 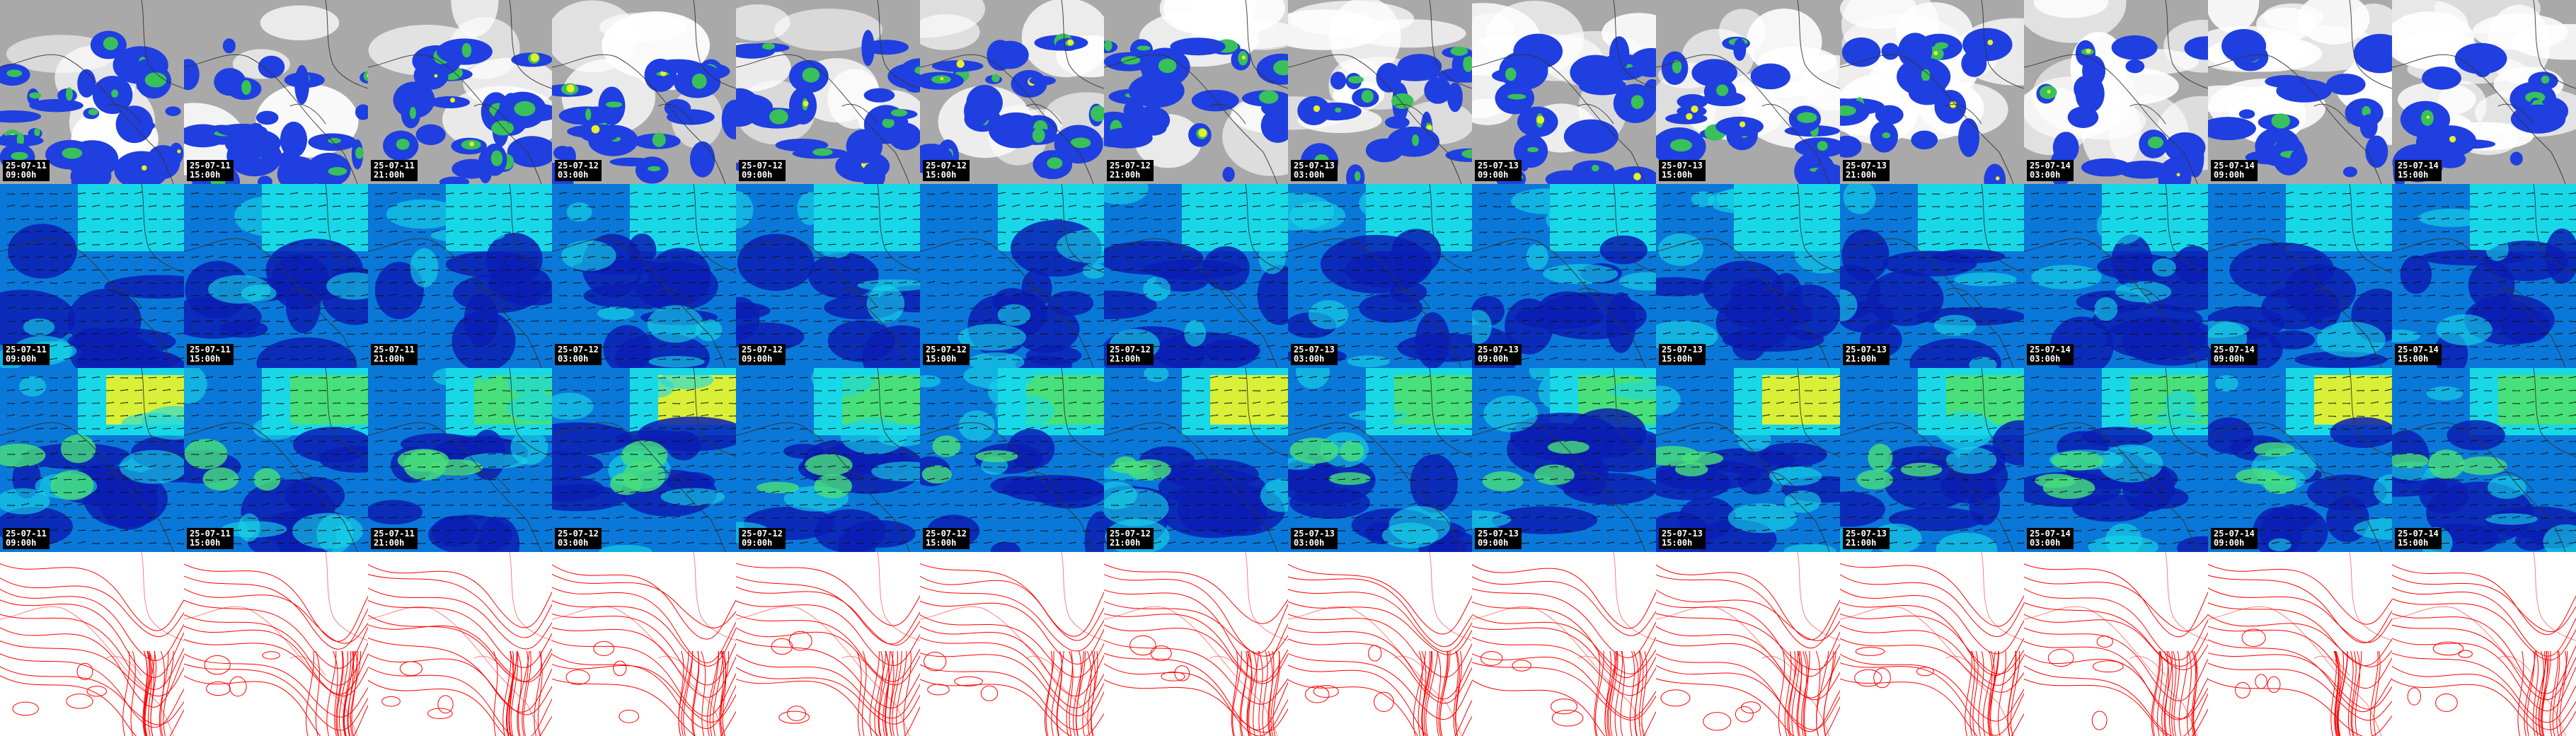 I want to click on map-tile-precipitation-cloud: 25-07-13 21:00h, so click(x=1932, y=92).